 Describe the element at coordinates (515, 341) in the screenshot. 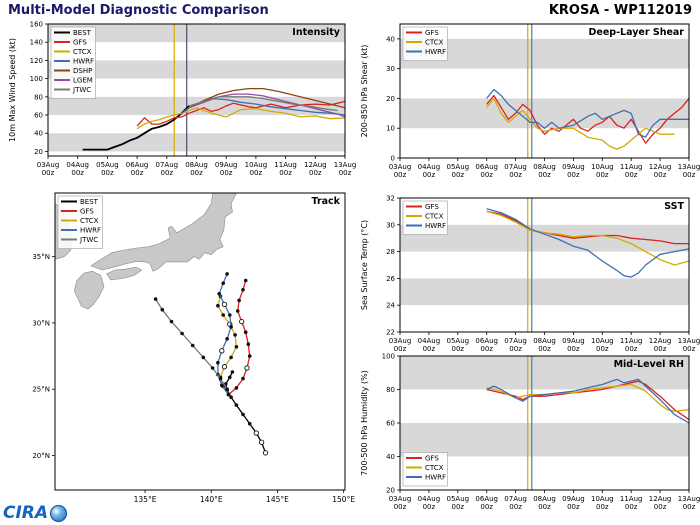

I see `svg-text: 07Aug` at that location.